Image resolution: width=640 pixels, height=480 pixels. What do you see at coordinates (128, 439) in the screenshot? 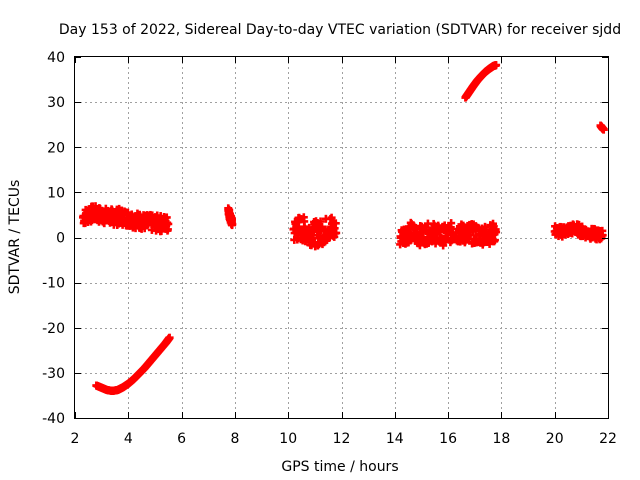
I see `x-tick-label: 4` at bounding box center [128, 439].